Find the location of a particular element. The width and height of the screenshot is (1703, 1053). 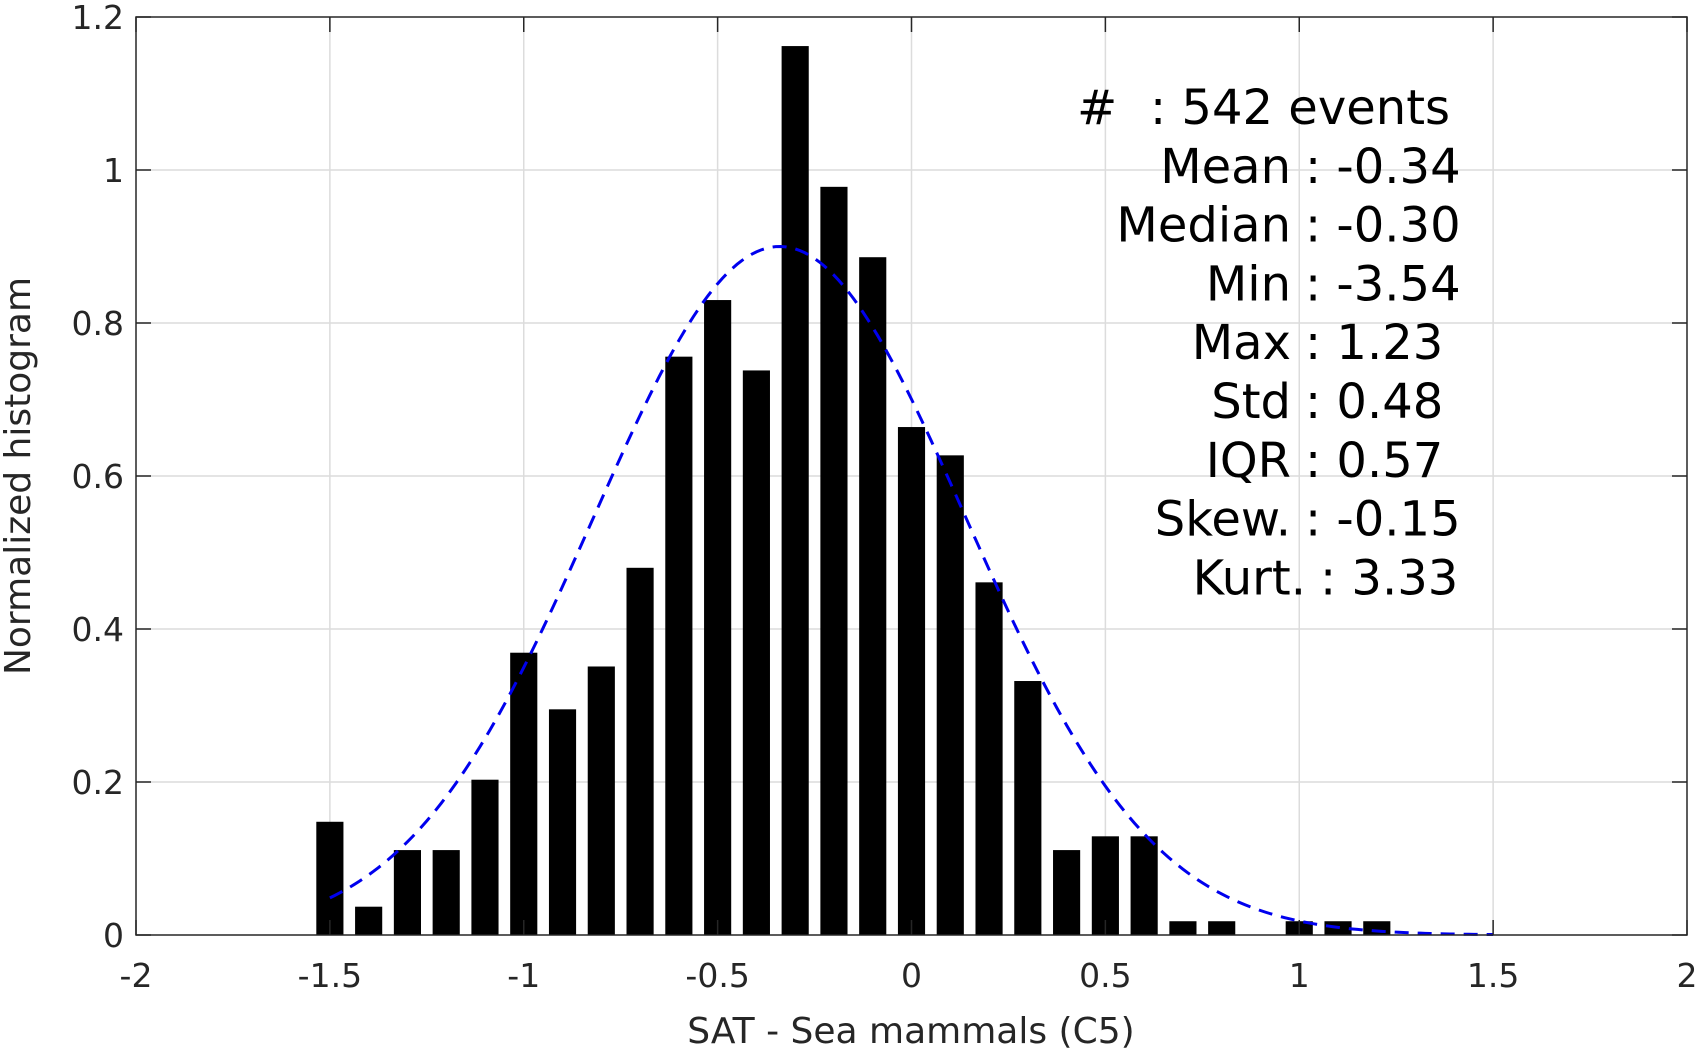

y-axis-label: Normalized histogram is located at coordinates (19, 476).